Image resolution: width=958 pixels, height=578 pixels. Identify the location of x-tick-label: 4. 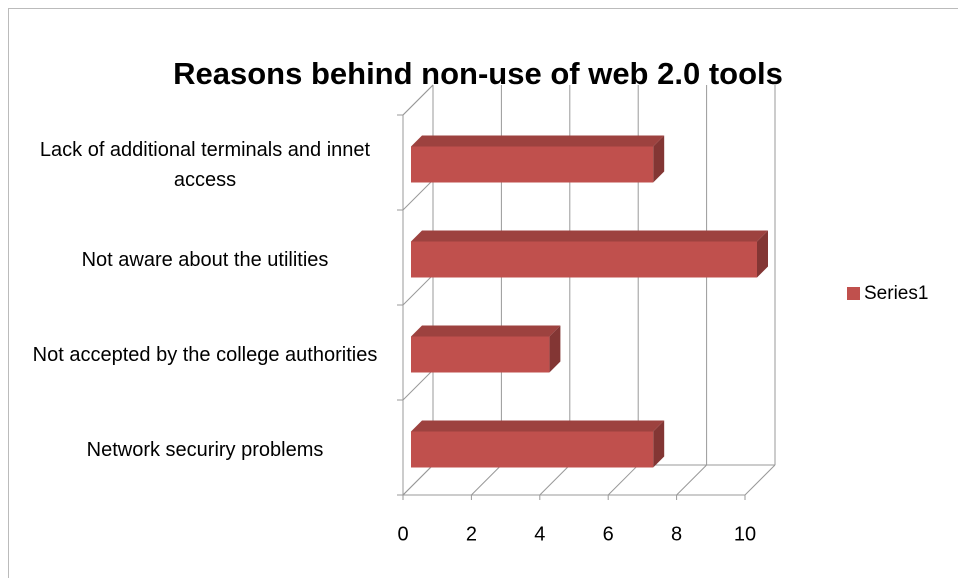
(539, 534).